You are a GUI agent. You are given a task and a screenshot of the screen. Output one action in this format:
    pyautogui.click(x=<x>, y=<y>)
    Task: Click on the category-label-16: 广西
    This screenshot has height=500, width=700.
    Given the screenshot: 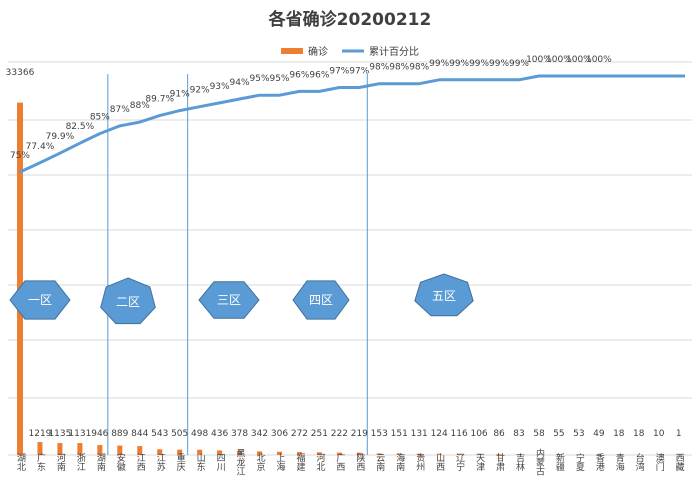 What is the action you would take?
    pyautogui.click(x=339, y=462)
    